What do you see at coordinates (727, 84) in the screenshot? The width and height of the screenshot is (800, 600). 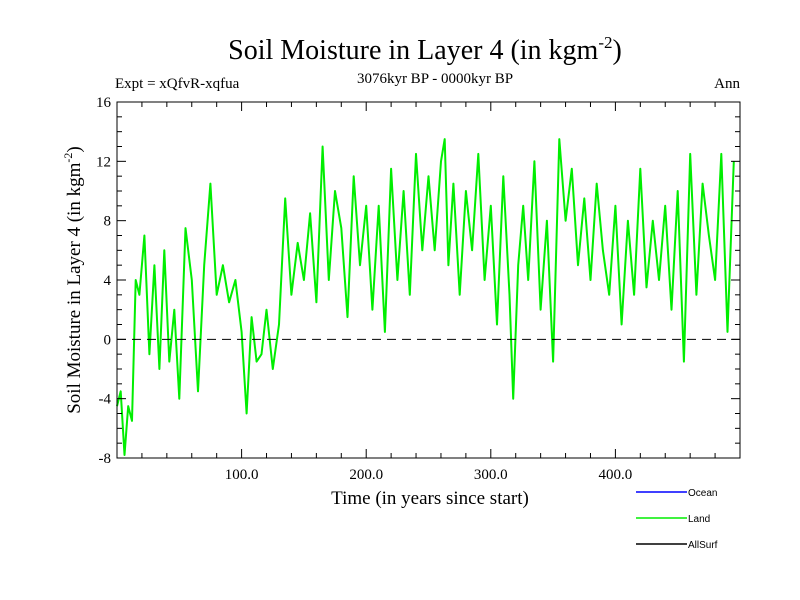 I see `season-label: Ann` at bounding box center [727, 84].